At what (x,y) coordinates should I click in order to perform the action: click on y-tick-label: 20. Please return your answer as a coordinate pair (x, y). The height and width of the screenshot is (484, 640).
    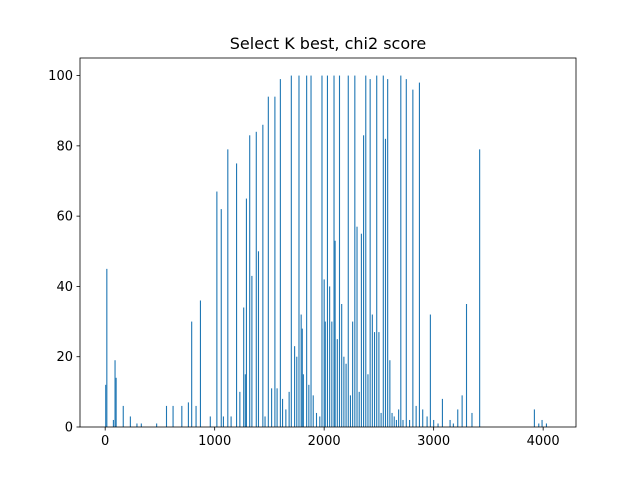
    Looking at the image, I should click on (64, 357).